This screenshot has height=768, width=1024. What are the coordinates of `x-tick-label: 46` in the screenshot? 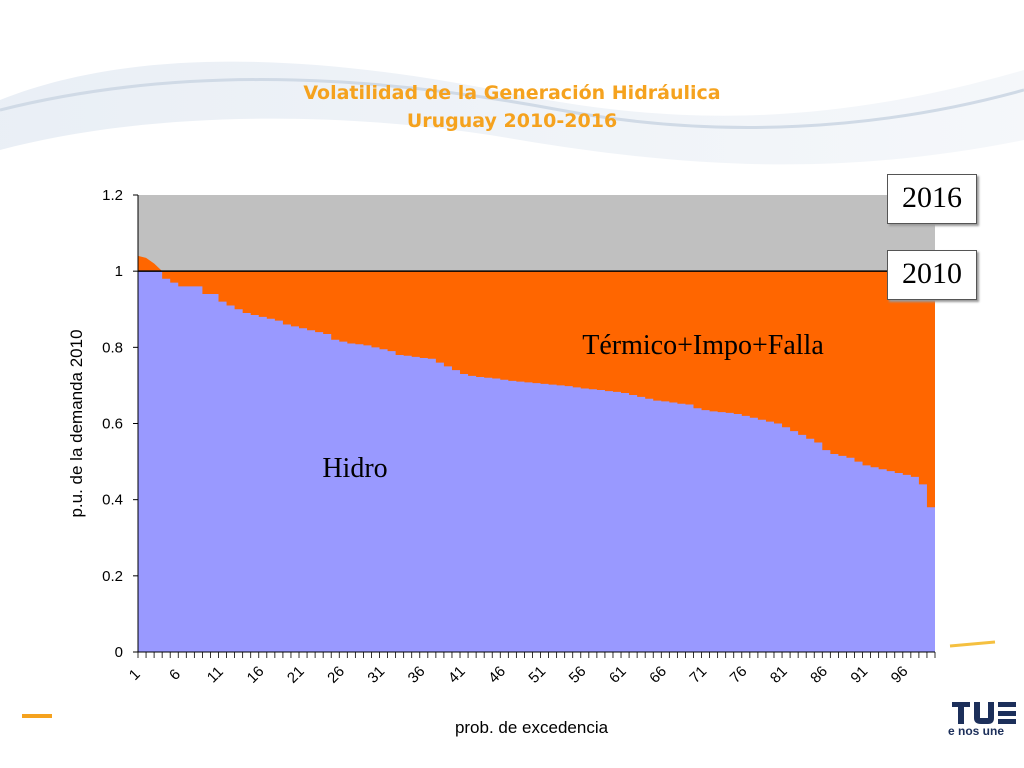 It's located at (497, 675).